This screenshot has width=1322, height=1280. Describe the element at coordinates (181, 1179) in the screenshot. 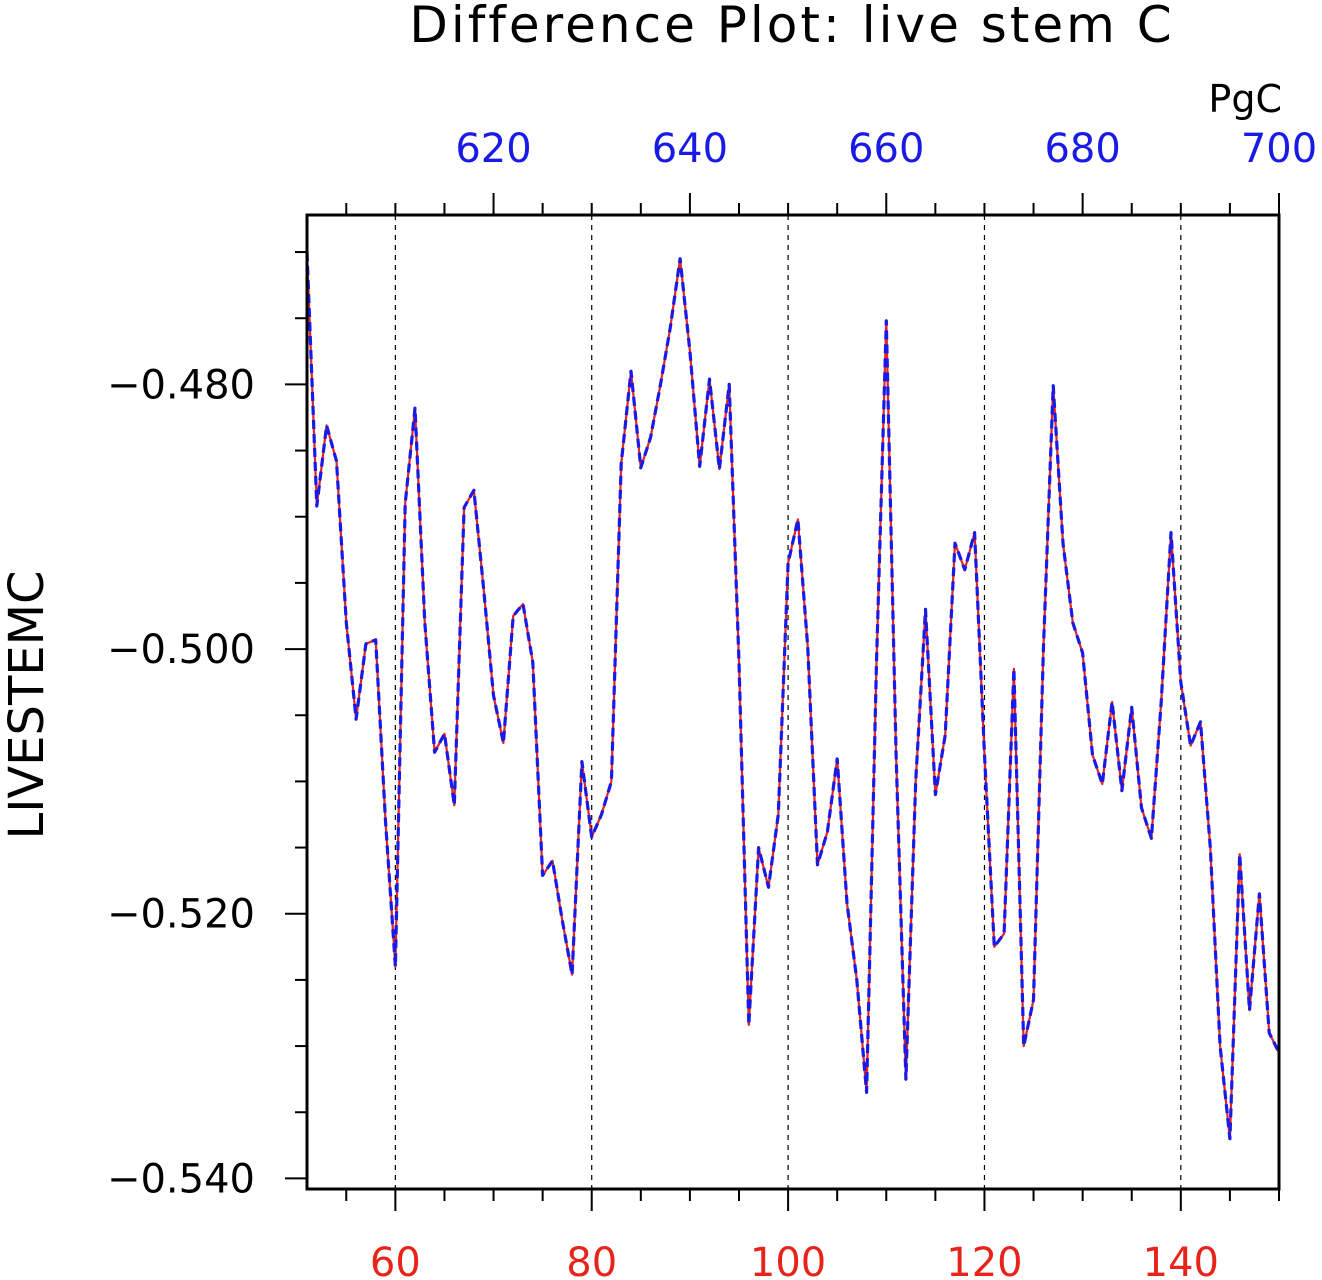

I see `left-tick-label: −0.540` at that location.